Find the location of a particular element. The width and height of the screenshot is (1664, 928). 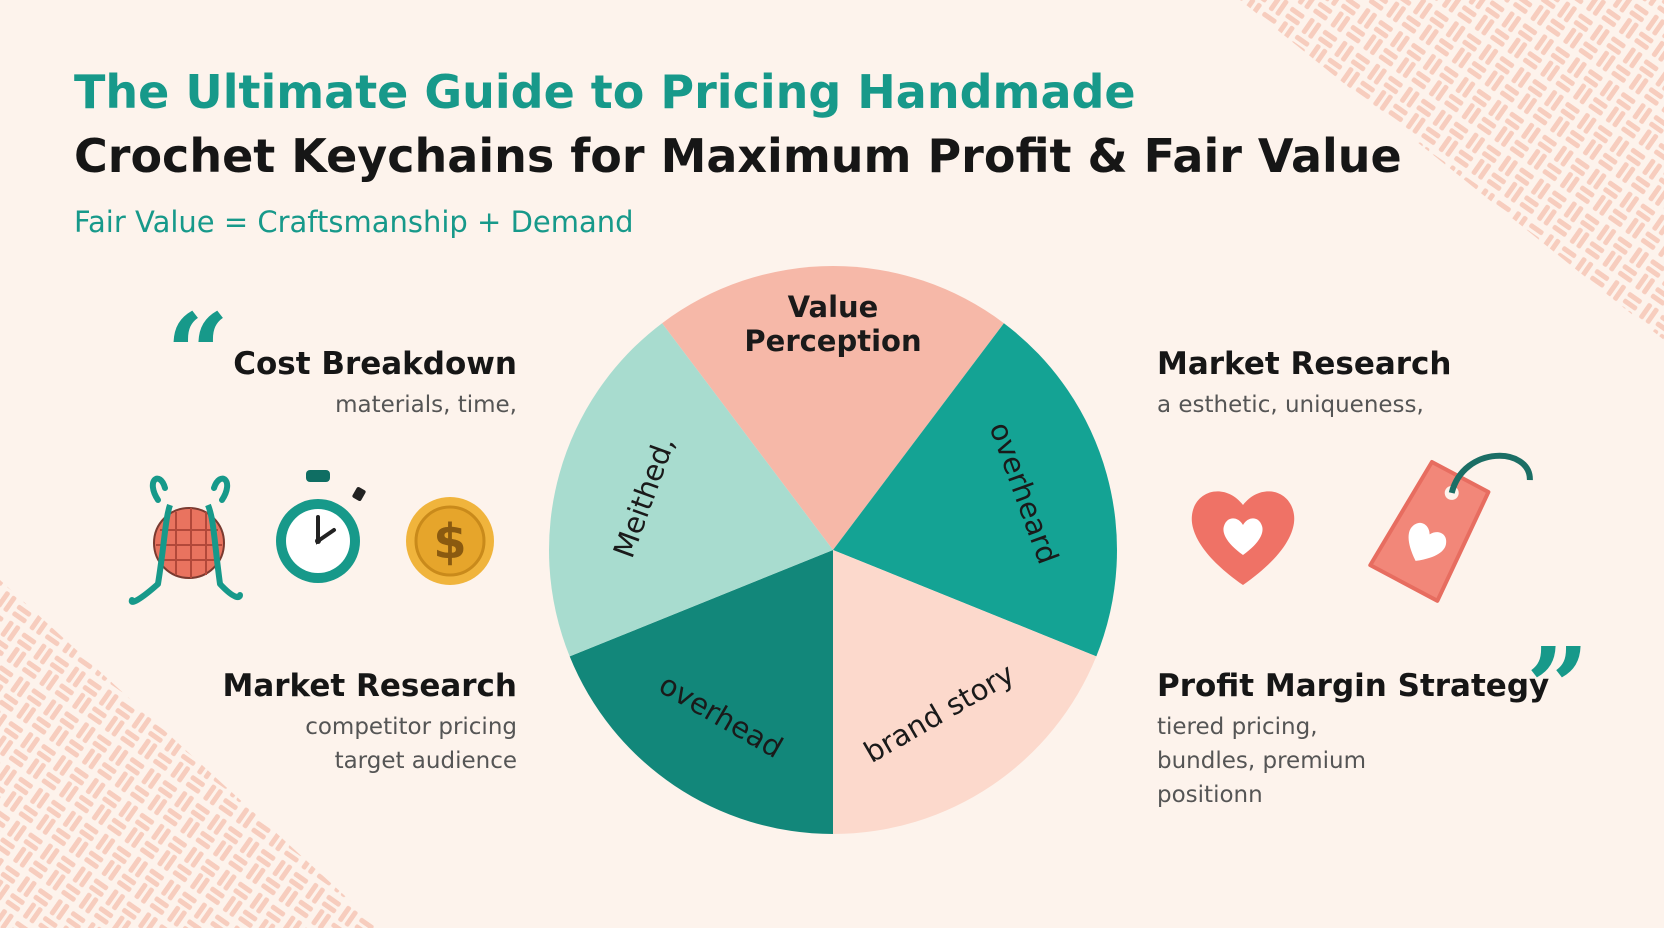

subtitle: Fair Value = Craftsmanship + Demand is located at coordinates (354, 222).